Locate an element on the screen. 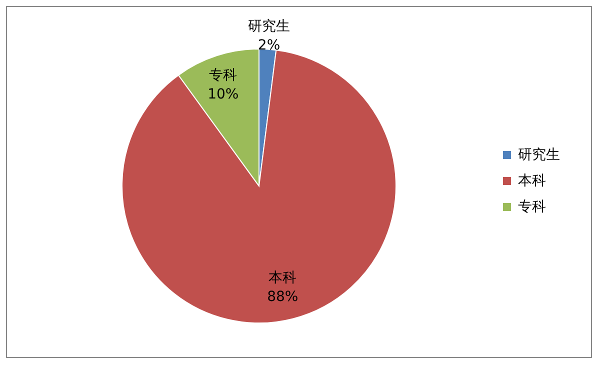 The width and height of the screenshot is (600, 366). slice-label: 本科 is located at coordinates (282, 278).